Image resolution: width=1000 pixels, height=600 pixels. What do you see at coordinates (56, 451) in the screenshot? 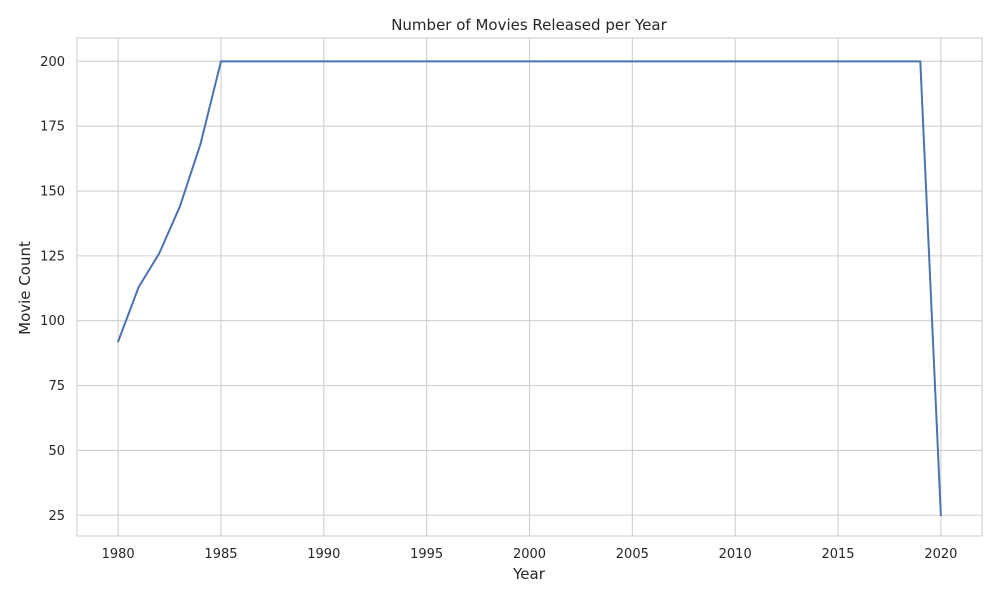
I see `y-tick-label: 50` at bounding box center [56, 451].